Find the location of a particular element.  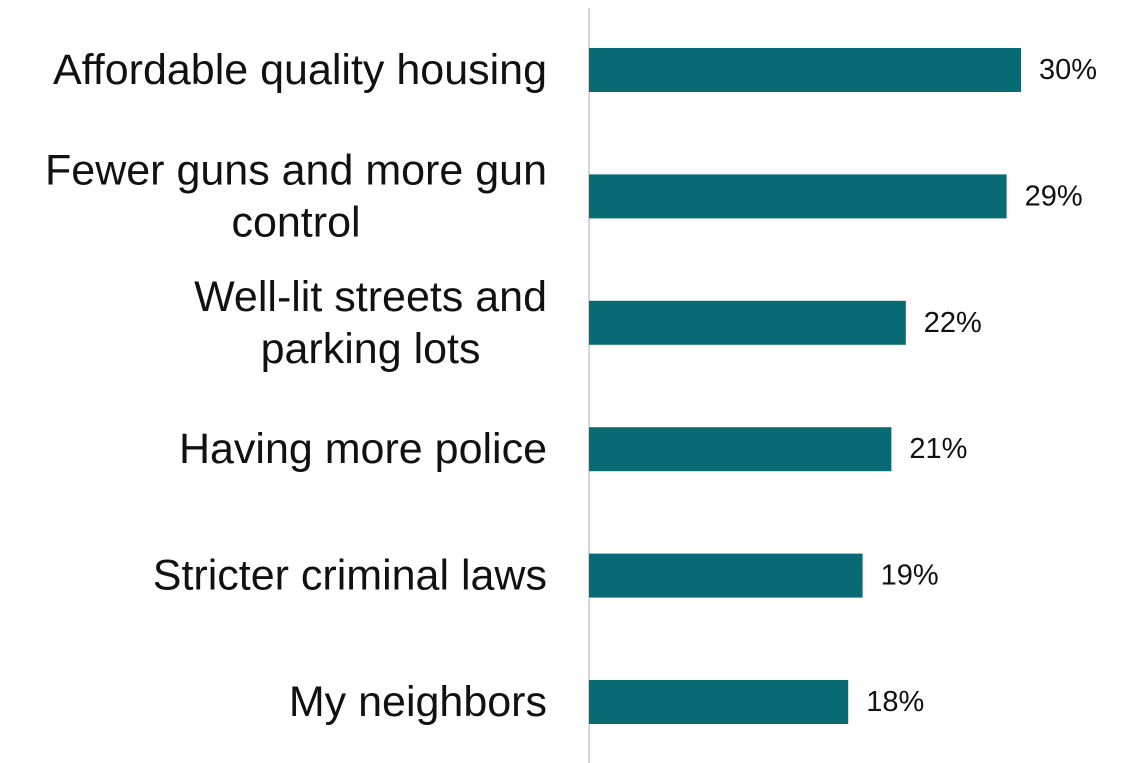

category-label-0: Affordable quality housing is located at coordinates (300, 70).